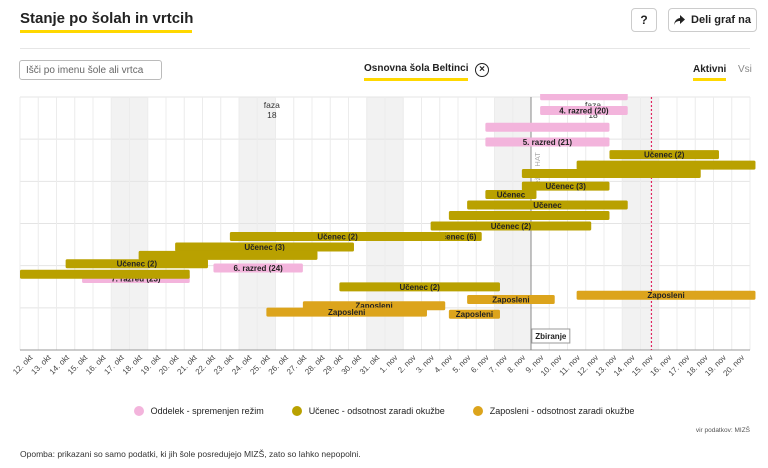  What do you see at coordinates (376, 411) in the screenshot?
I see `legend-label-ucenec: Učenec - odsotnost zaradi okužbe` at bounding box center [376, 411].